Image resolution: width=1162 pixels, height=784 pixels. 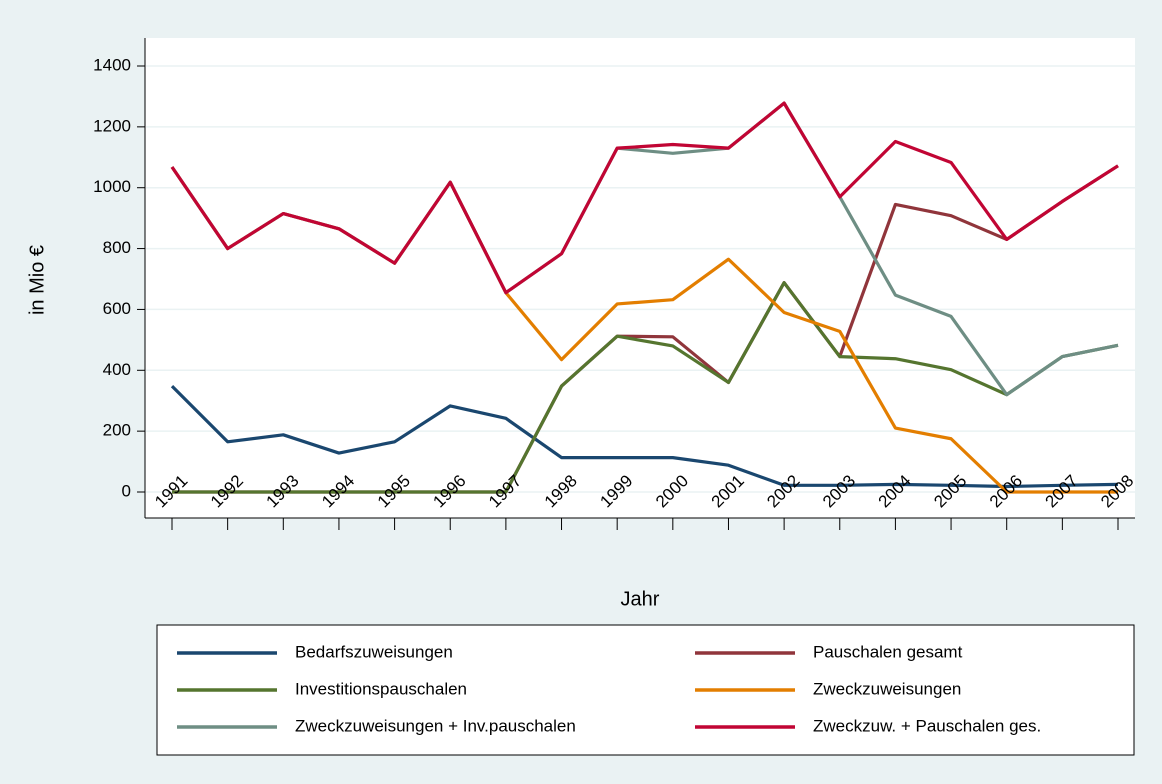 What do you see at coordinates (117, 247) in the screenshot?
I see `y-tick-label: 800` at bounding box center [117, 247].